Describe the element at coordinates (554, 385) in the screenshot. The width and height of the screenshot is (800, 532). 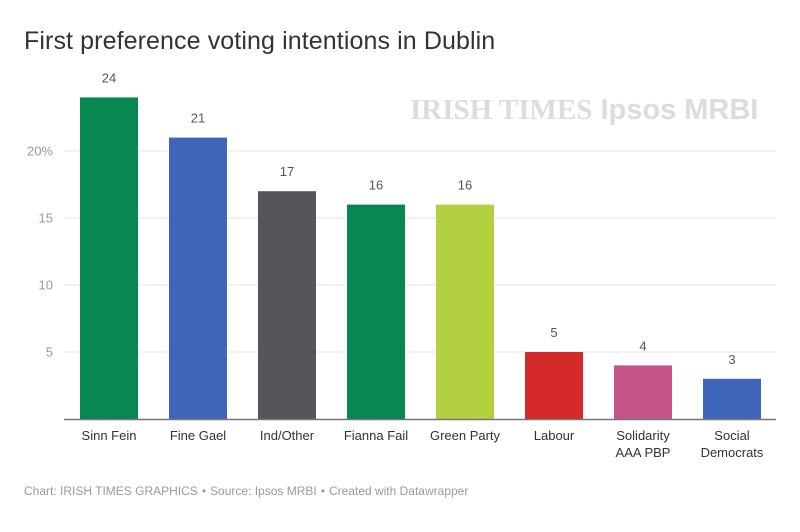
I see `bar-labour` at that location.